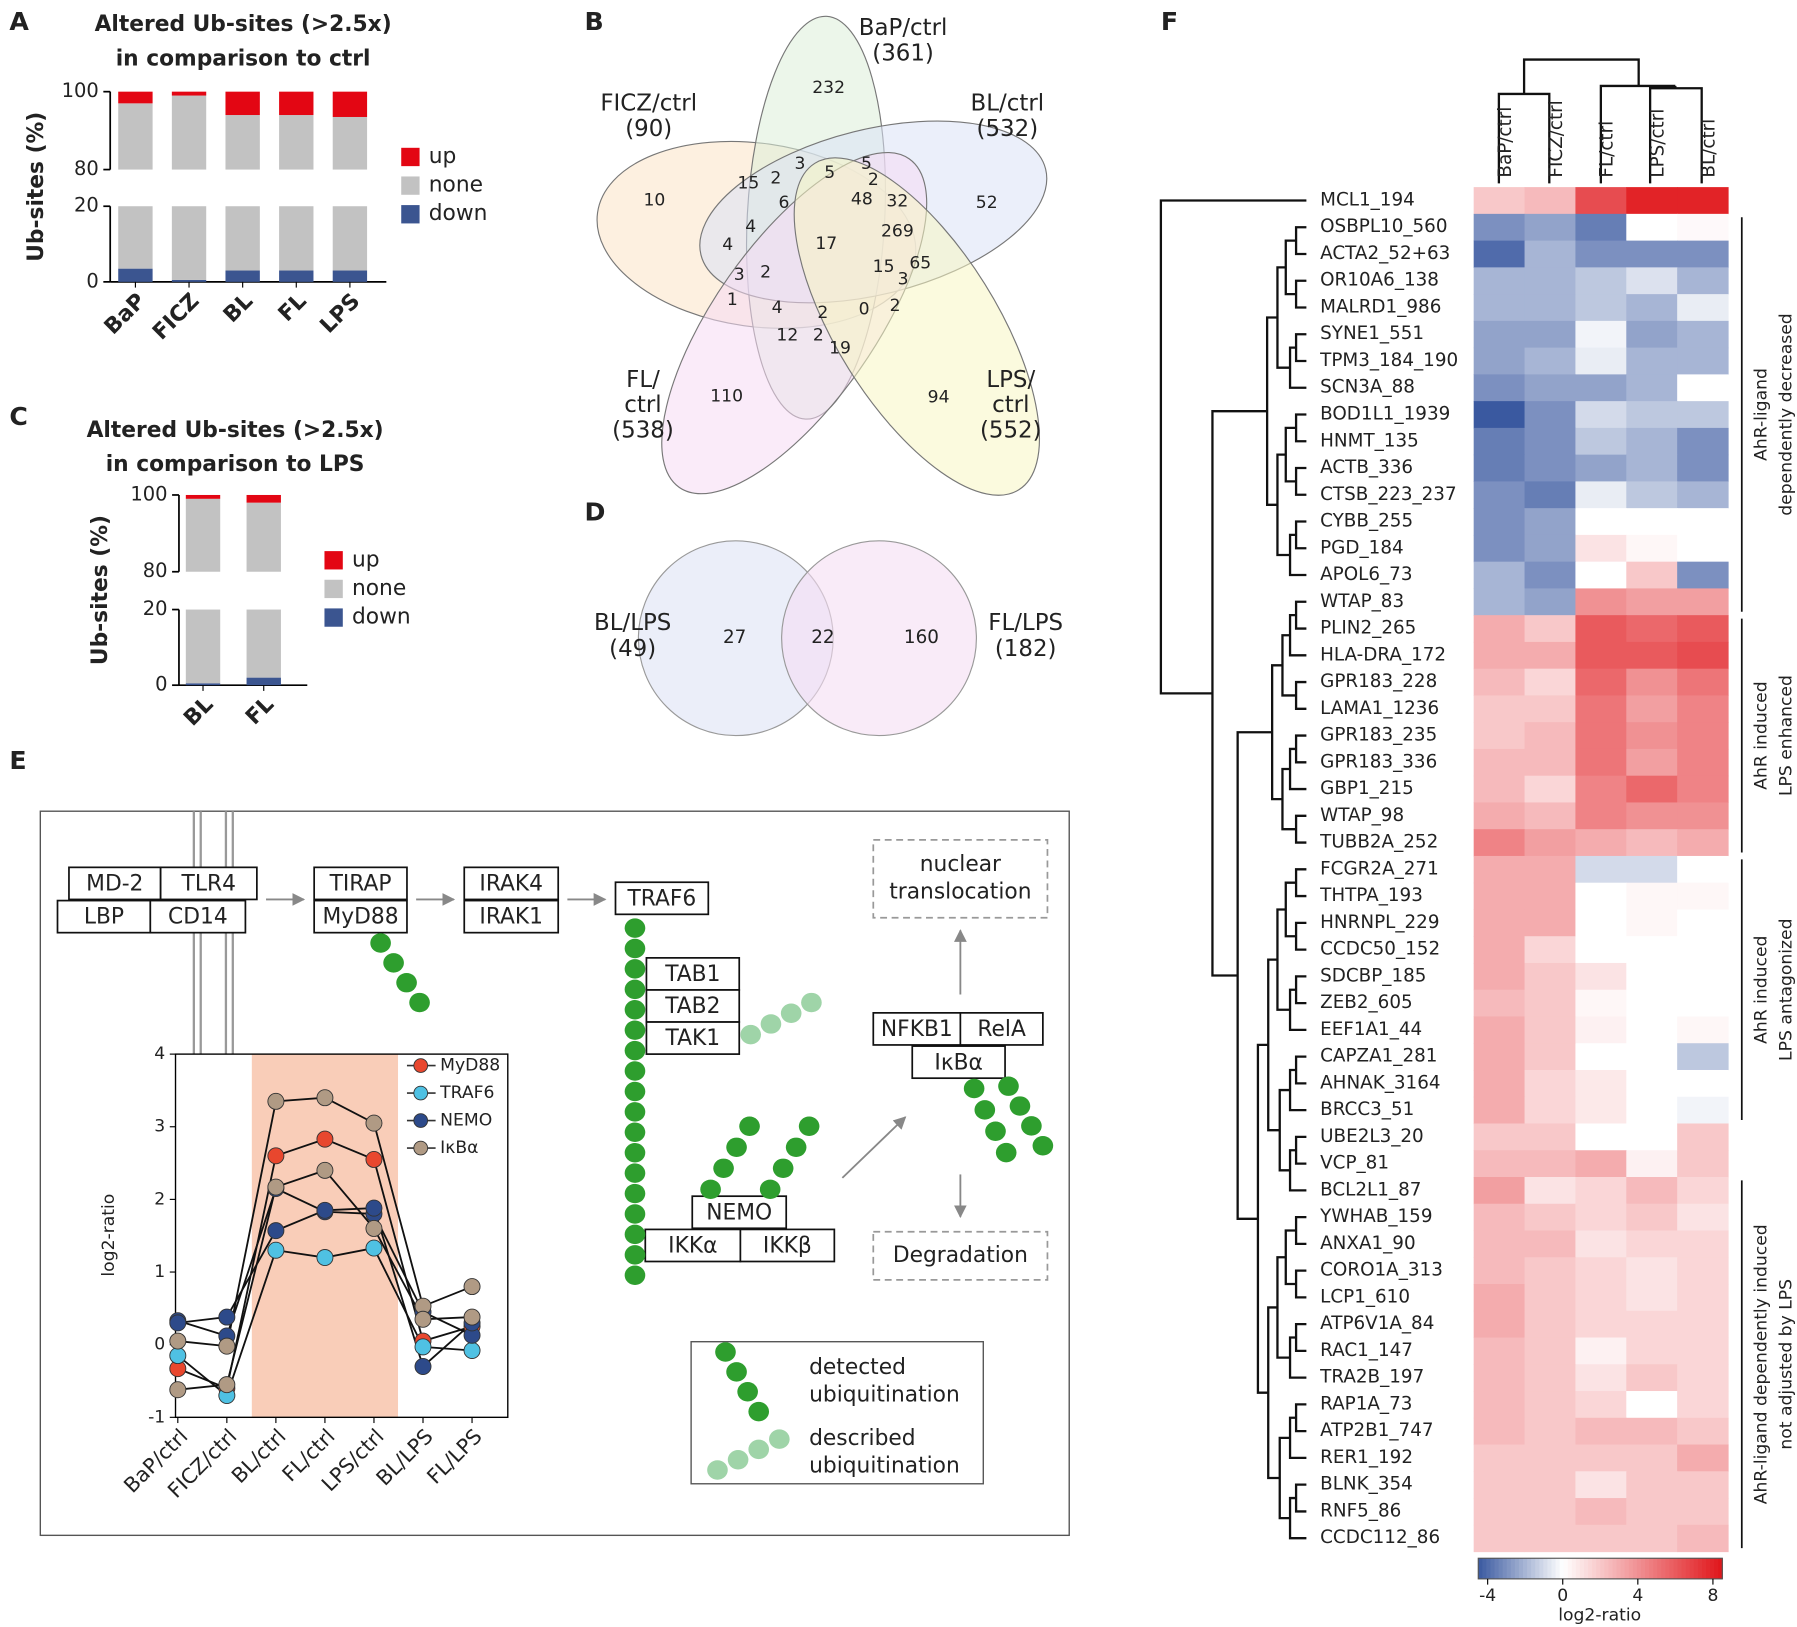 The width and height of the screenshot is (1797, 1627). I want to click on colorbar-tick-label: 4, so click(1637, 1596).